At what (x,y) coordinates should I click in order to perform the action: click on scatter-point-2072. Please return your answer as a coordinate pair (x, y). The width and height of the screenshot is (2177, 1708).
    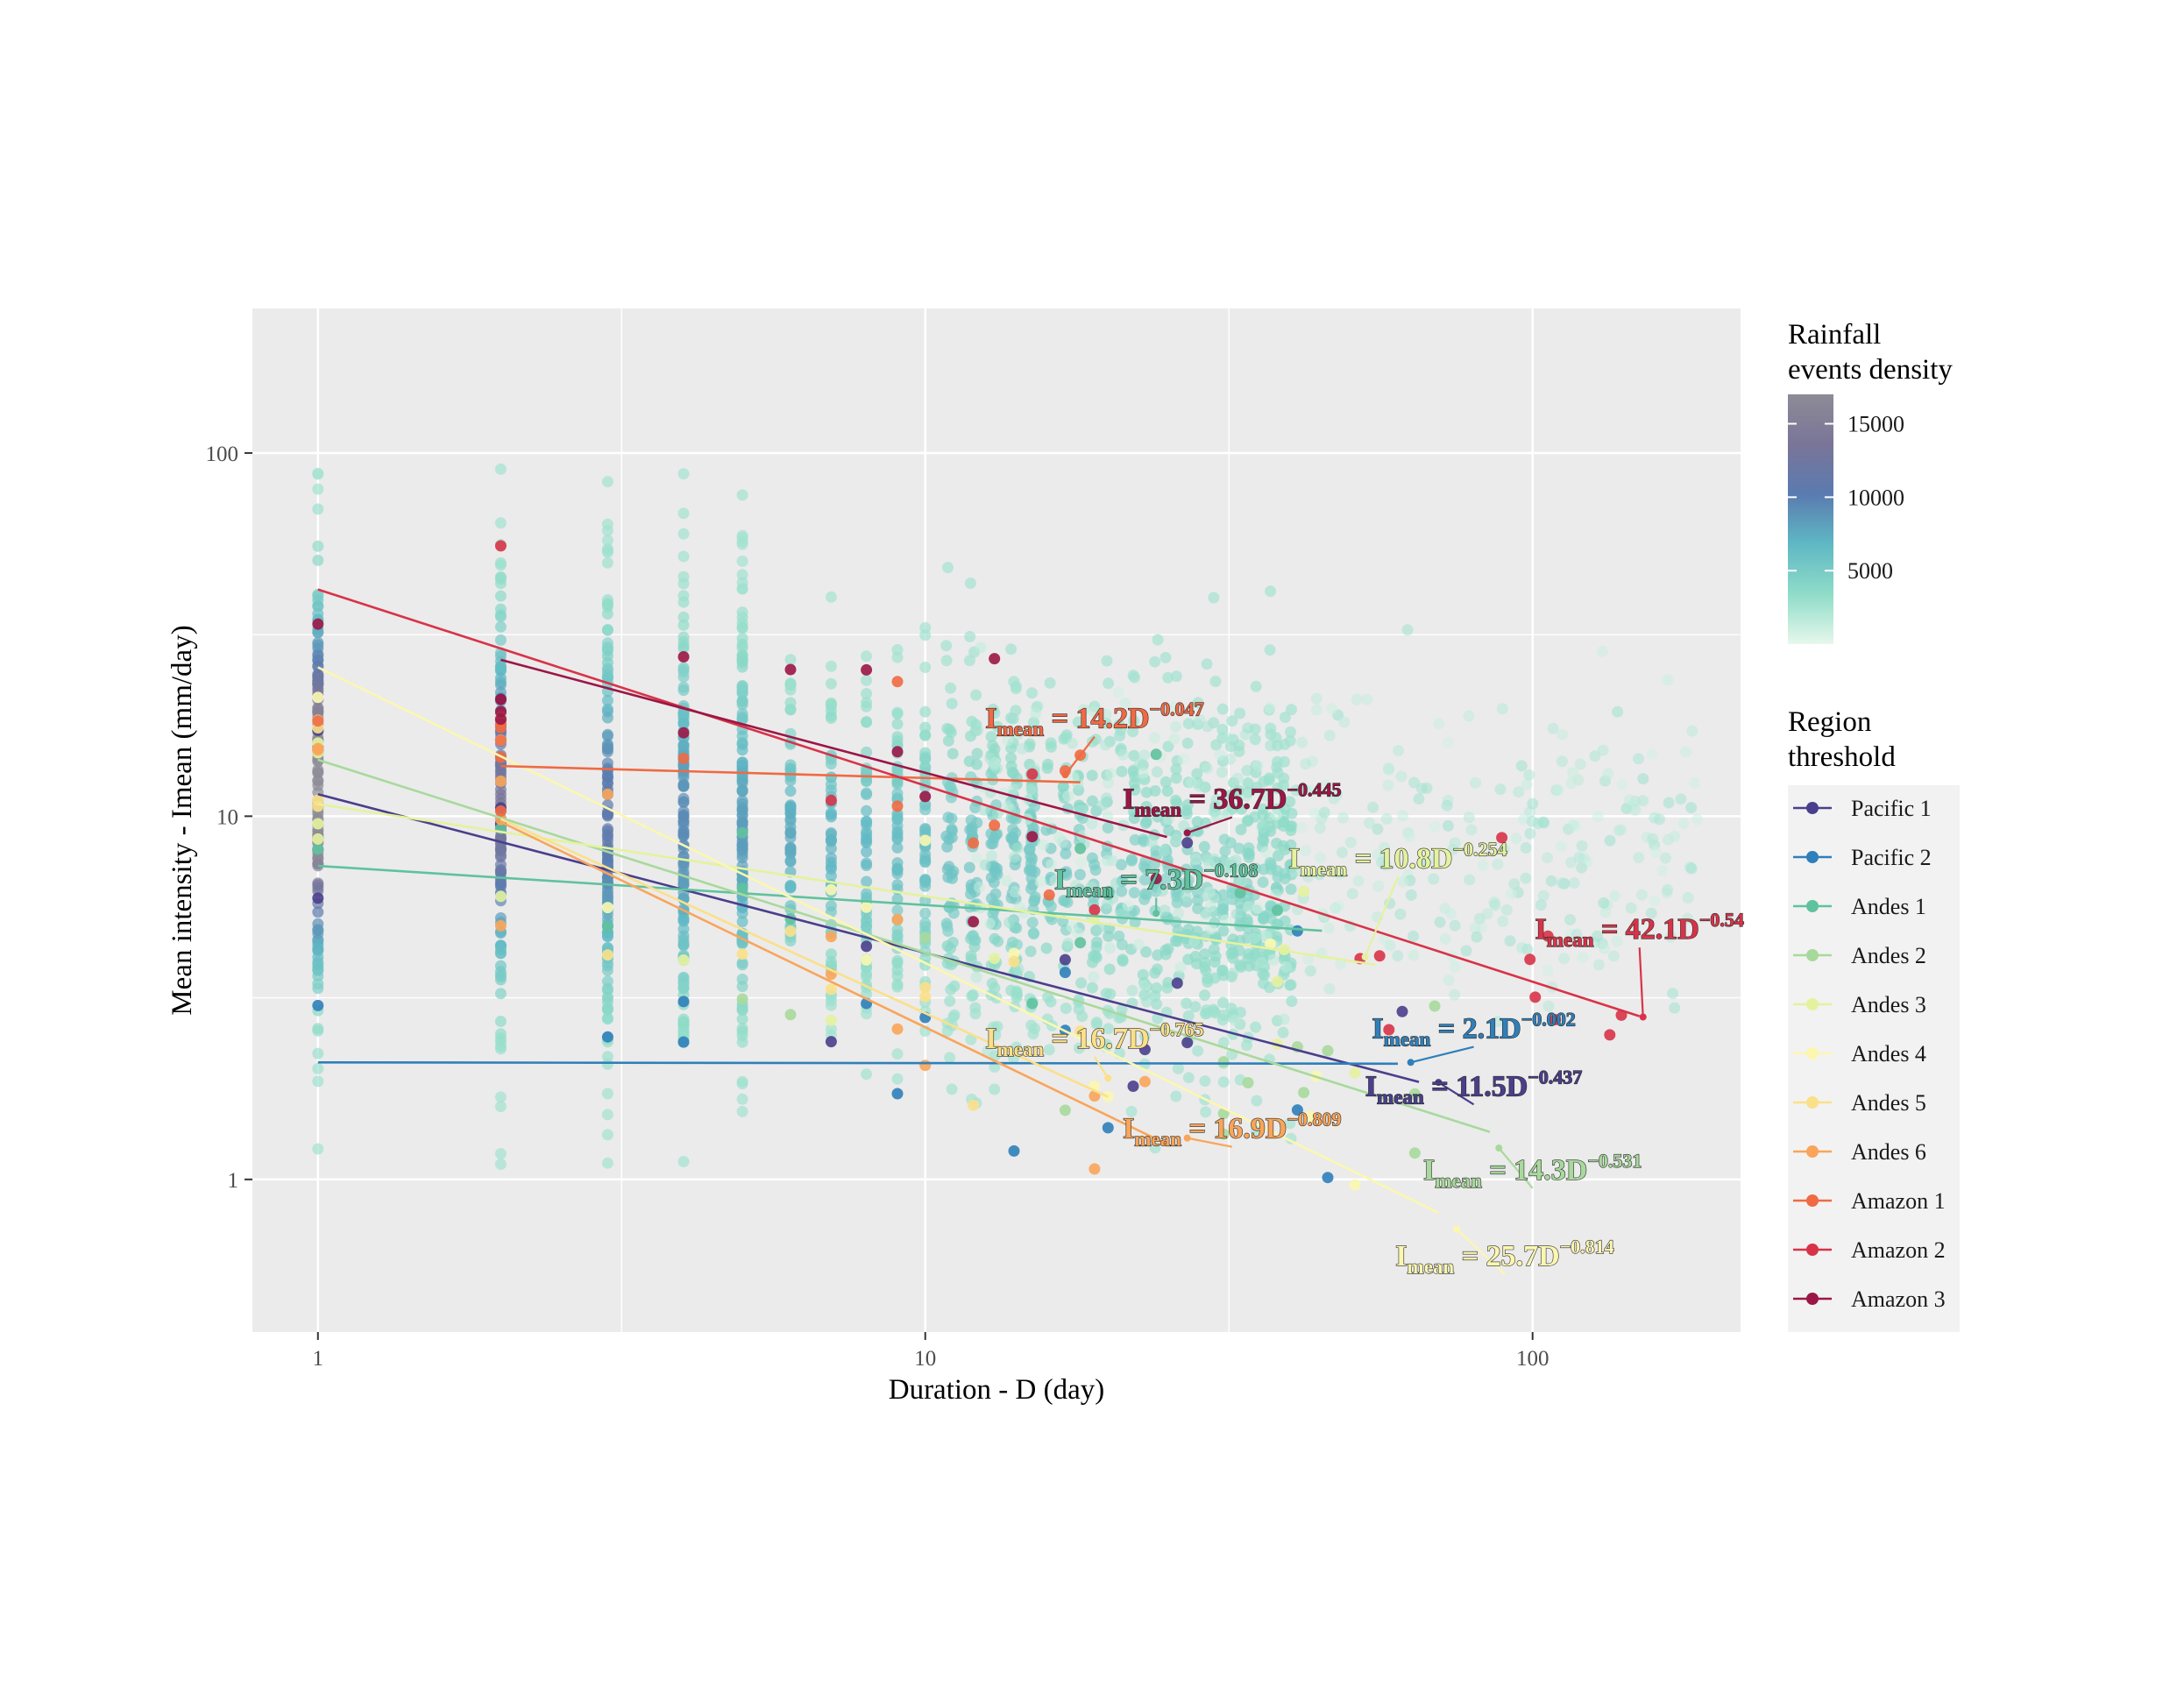
    Looking at the image, I should click on (1483, 865).